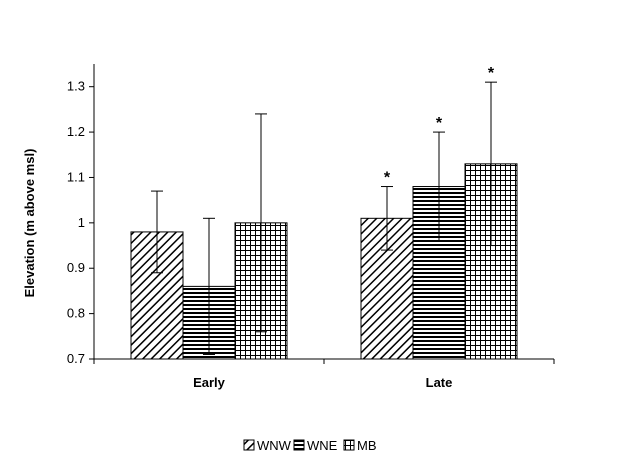  Describe the element at coordinates (76, 358) in the screenshot. I see `y-tick-label: 0.7` at that location.